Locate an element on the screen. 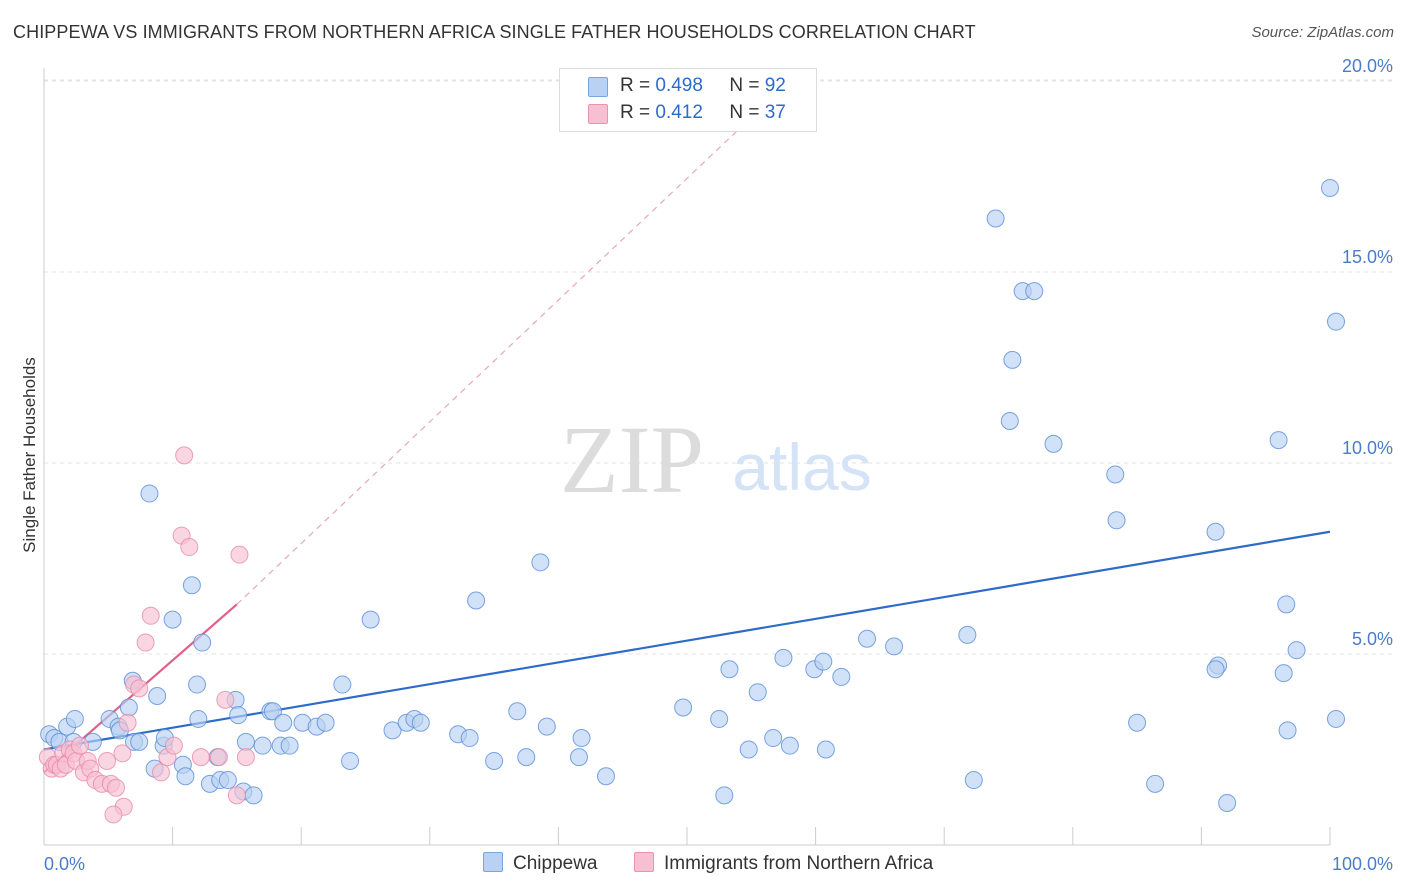  bottom-legend-label-chippewa: Chippewa is located at coordinates (555, 863).